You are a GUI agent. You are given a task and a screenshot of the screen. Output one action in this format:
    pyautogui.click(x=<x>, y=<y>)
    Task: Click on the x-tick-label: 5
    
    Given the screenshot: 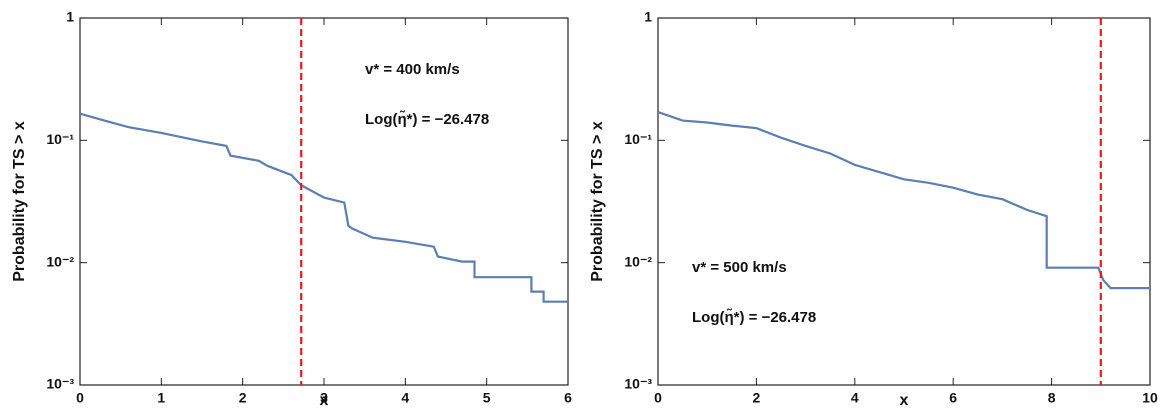 What is the action you would take?
    pyautogui.click(x=487, y=398)
    